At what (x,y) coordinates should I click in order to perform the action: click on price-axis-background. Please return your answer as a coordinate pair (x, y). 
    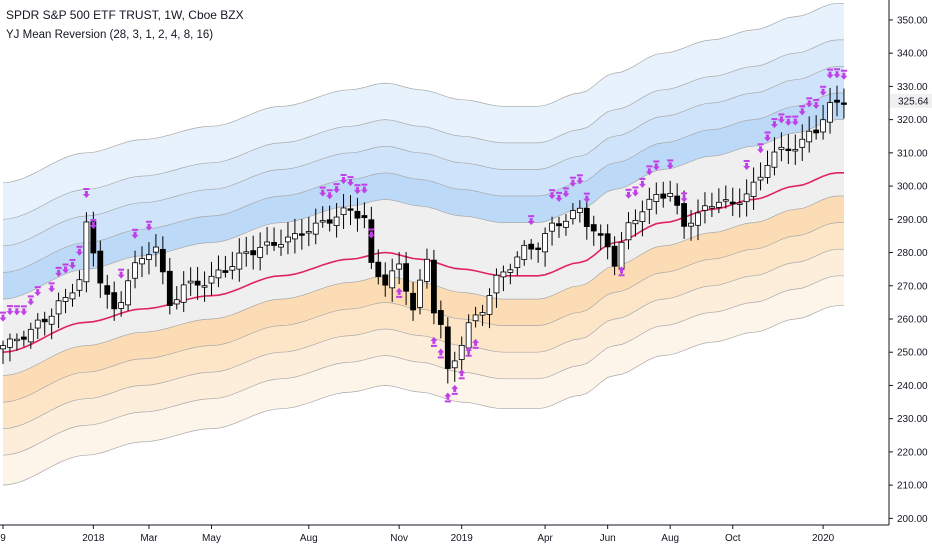
    Looking at the image, I should click on (910, 262).